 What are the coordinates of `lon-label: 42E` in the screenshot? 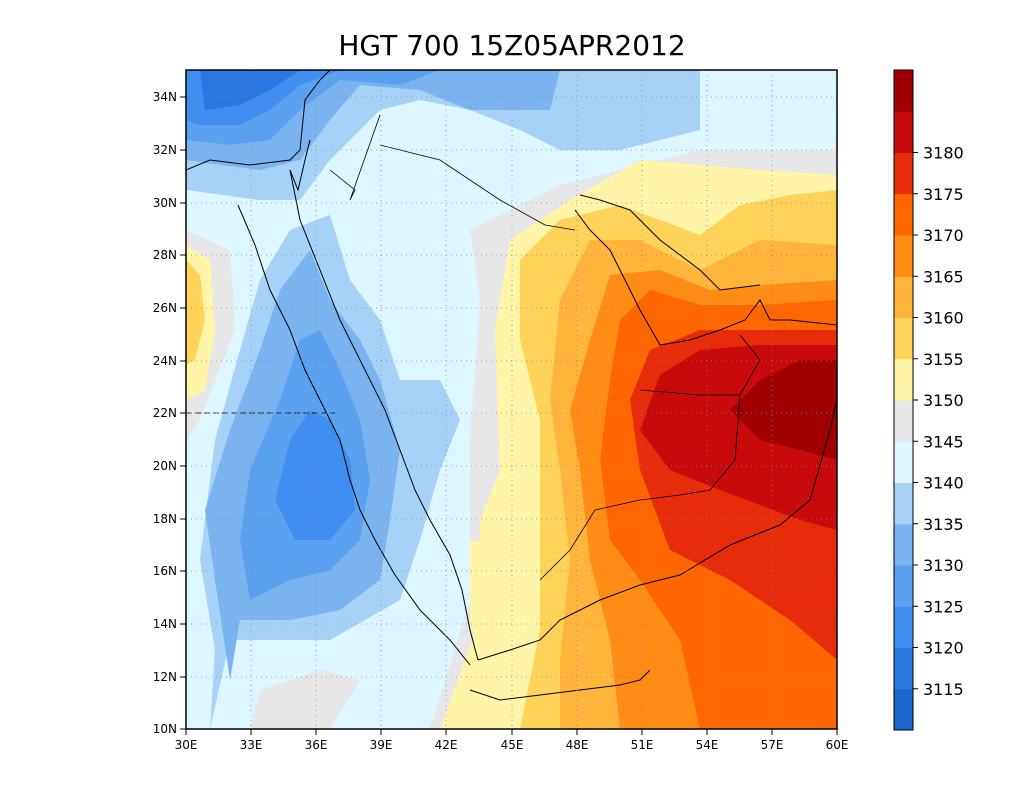 It's located at (446, 745).